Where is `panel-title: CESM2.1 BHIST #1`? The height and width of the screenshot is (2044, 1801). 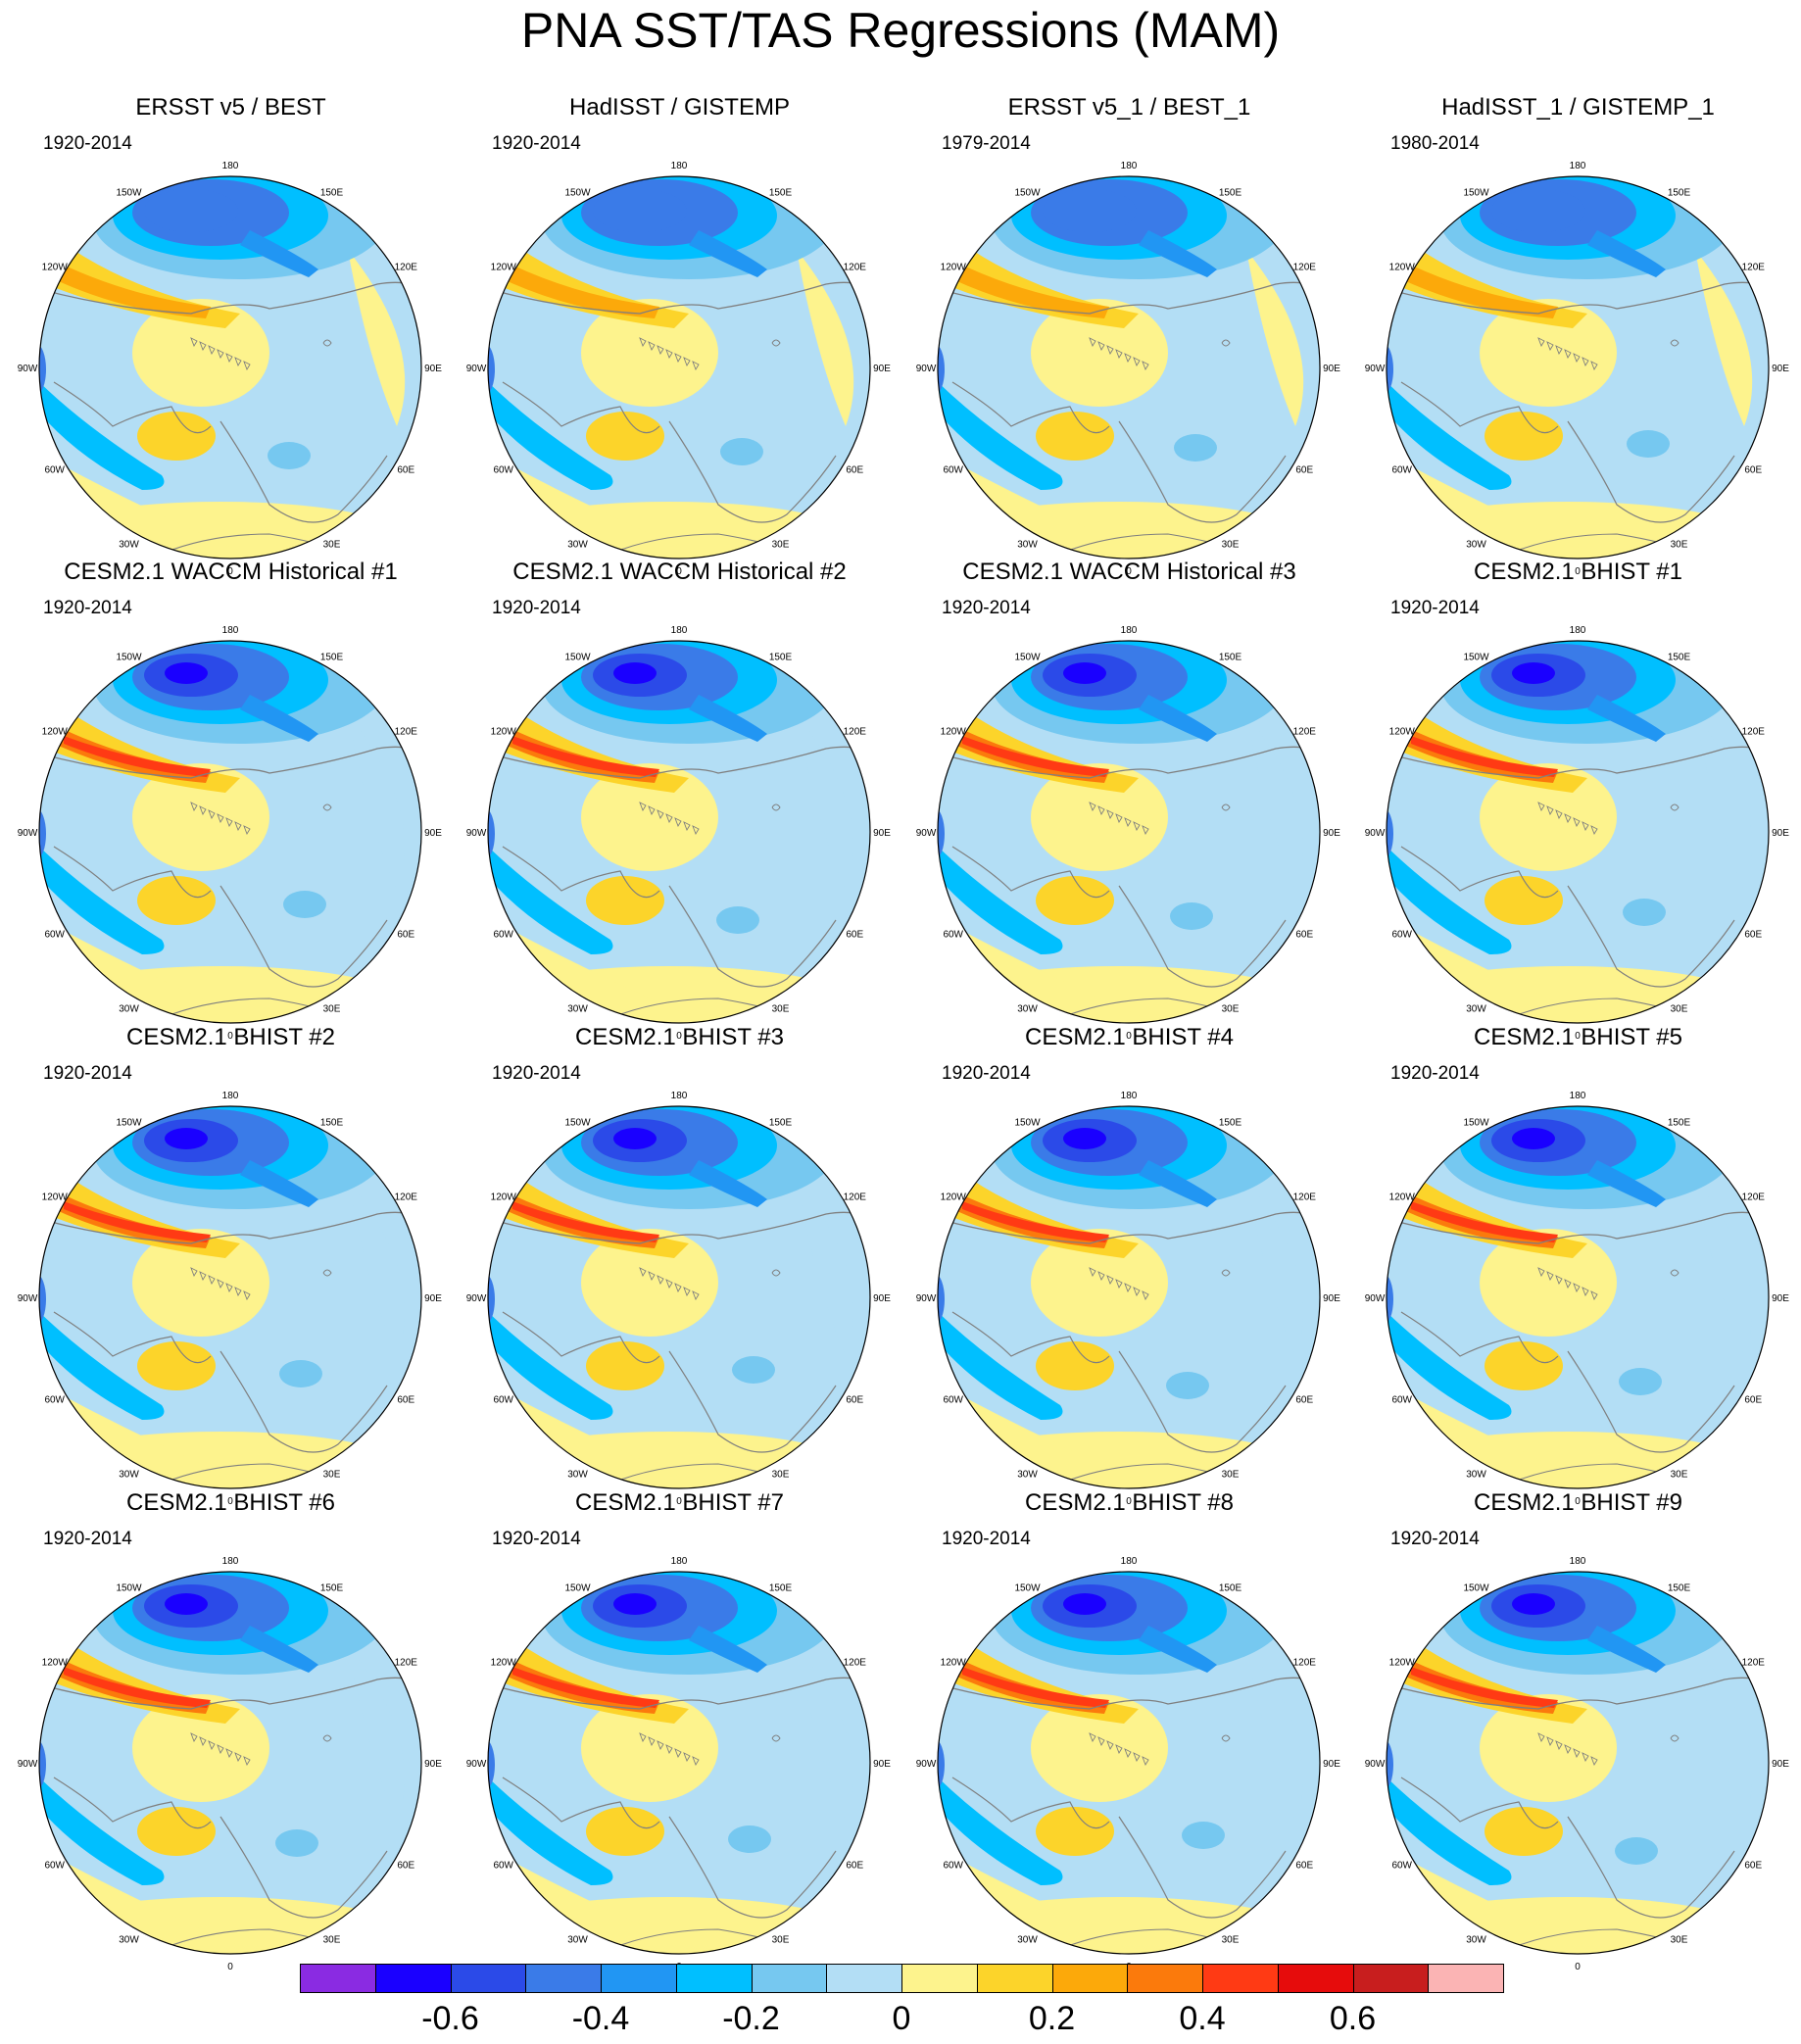 panel-title: CESM2.1 BHIST #1 is located at coordinates (1578, 572).